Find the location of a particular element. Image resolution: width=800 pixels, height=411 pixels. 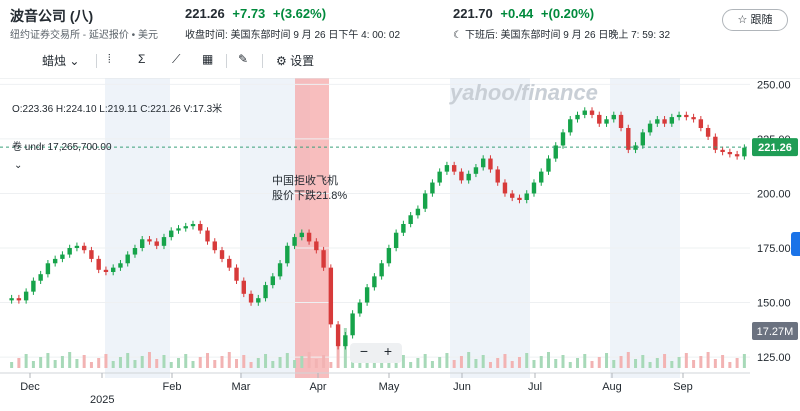

side-panel-tab is located at coordinates (795, 244).